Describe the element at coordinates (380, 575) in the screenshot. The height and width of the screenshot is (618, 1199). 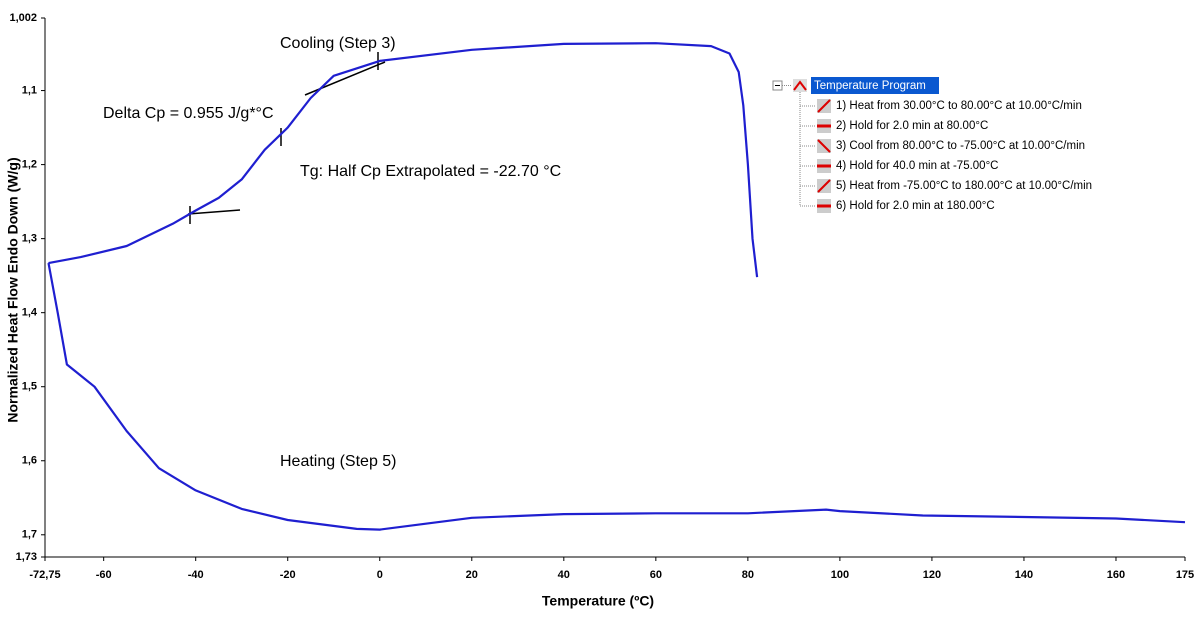
I see `x-tick-label: 0` at that location.